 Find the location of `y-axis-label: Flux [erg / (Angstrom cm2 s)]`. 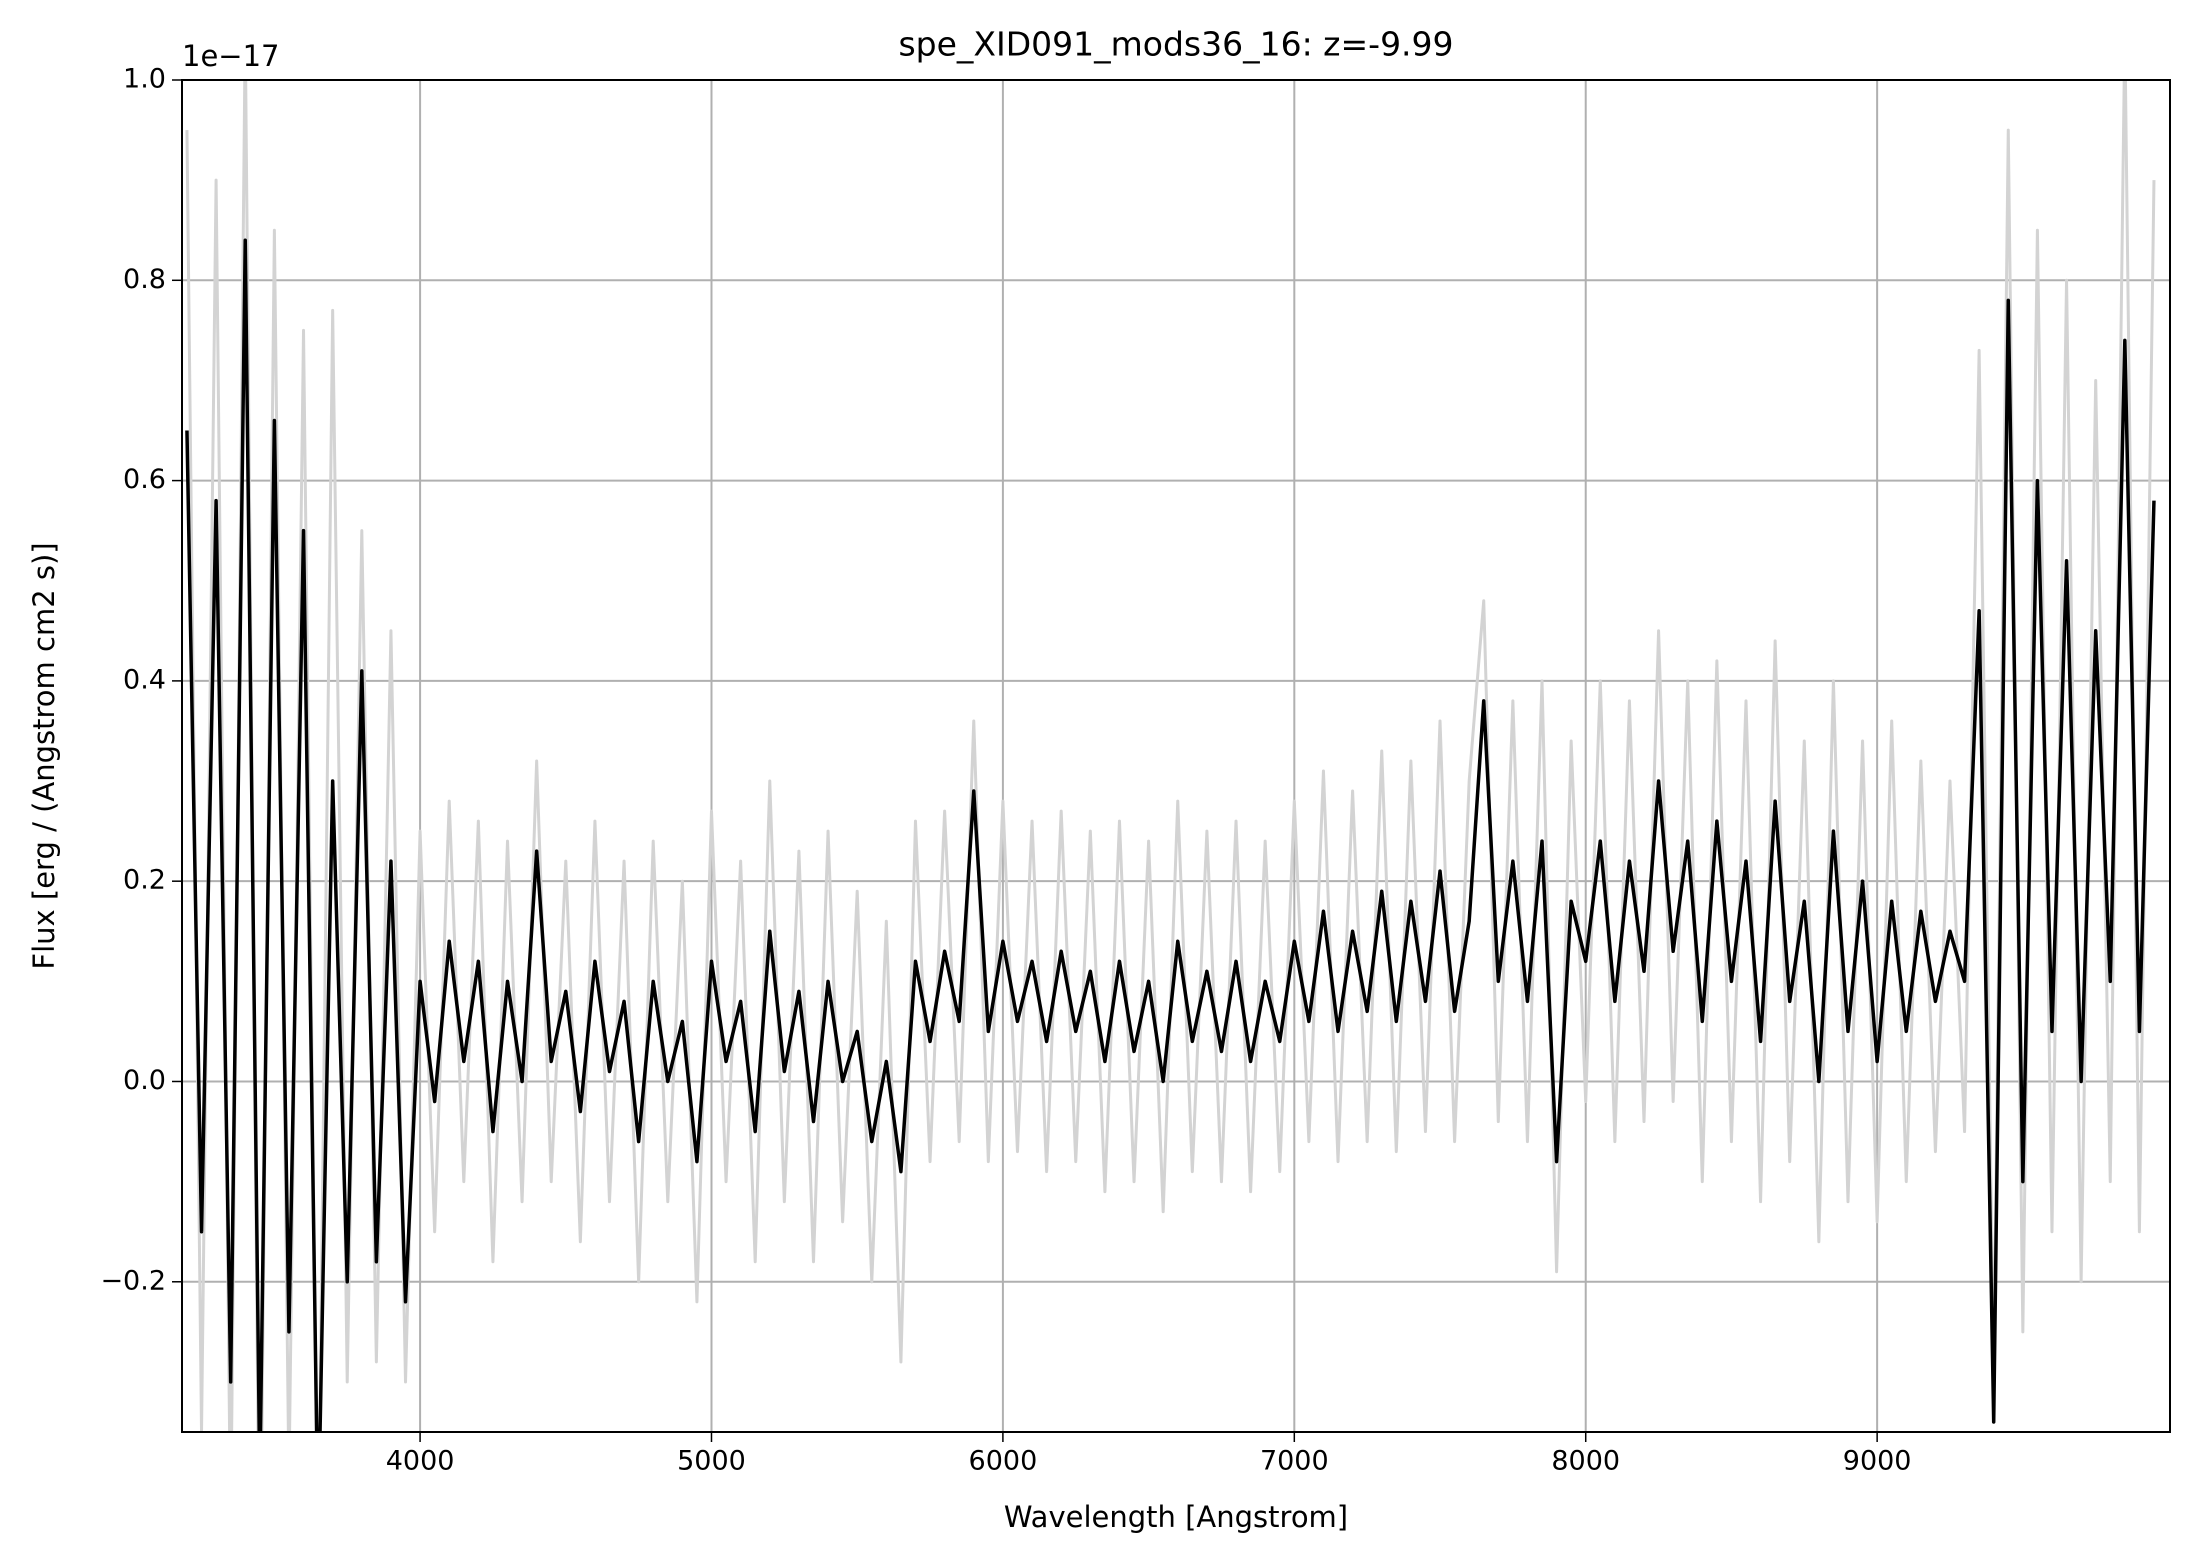

y-axis-label: Flux [erg / (Angstrom cm2 s)] is located at coordinates (44, 755).